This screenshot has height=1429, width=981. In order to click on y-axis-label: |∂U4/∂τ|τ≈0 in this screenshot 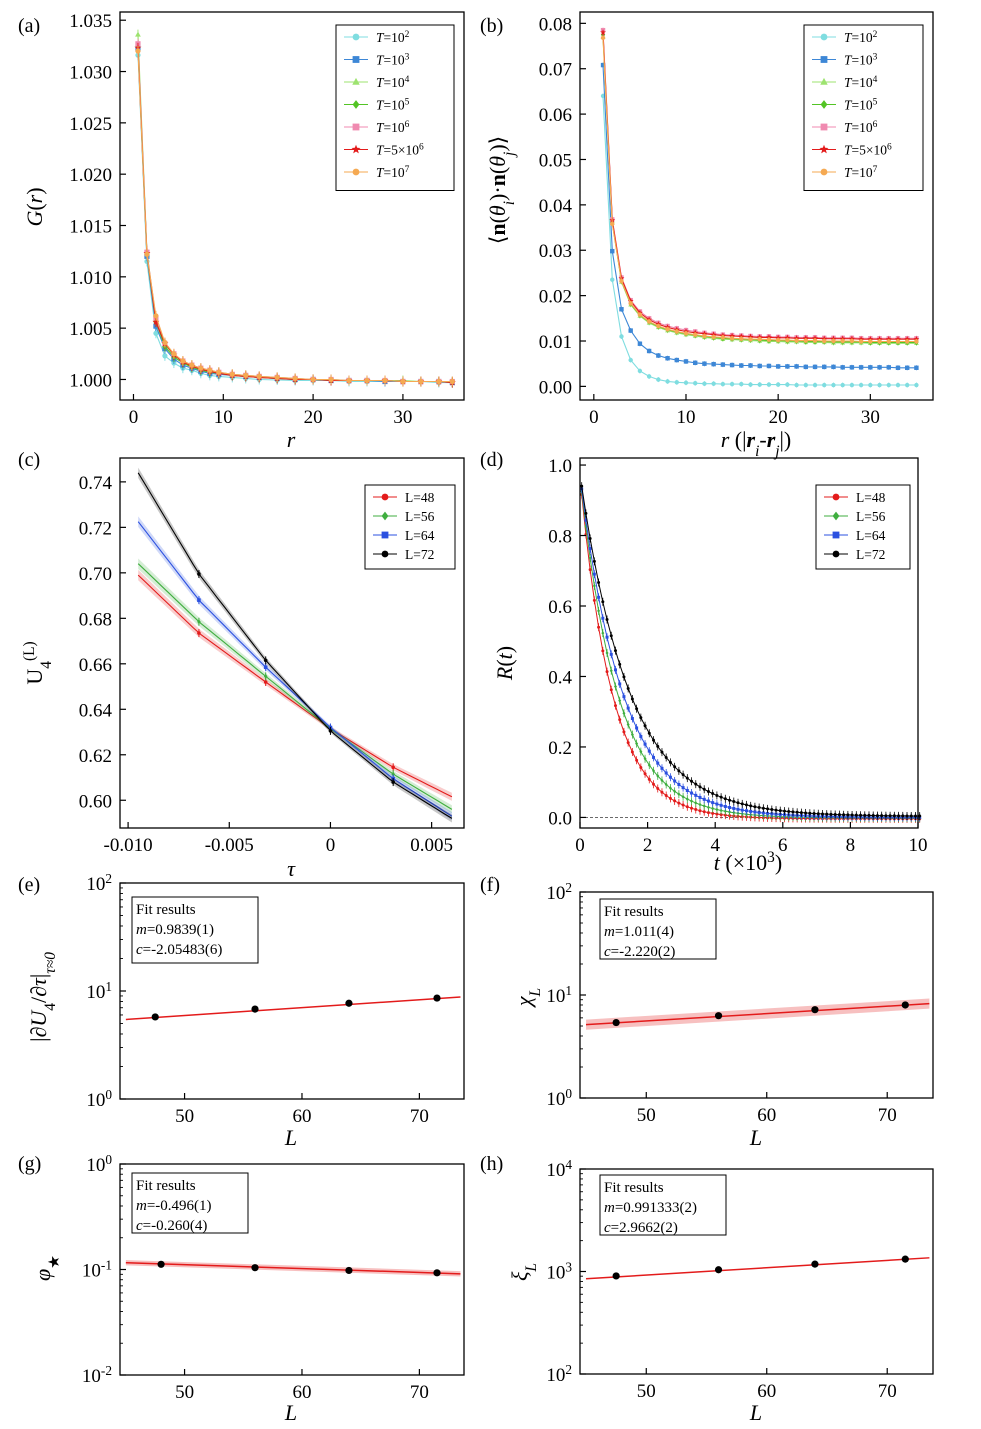, I will do `click(42, 997)`.